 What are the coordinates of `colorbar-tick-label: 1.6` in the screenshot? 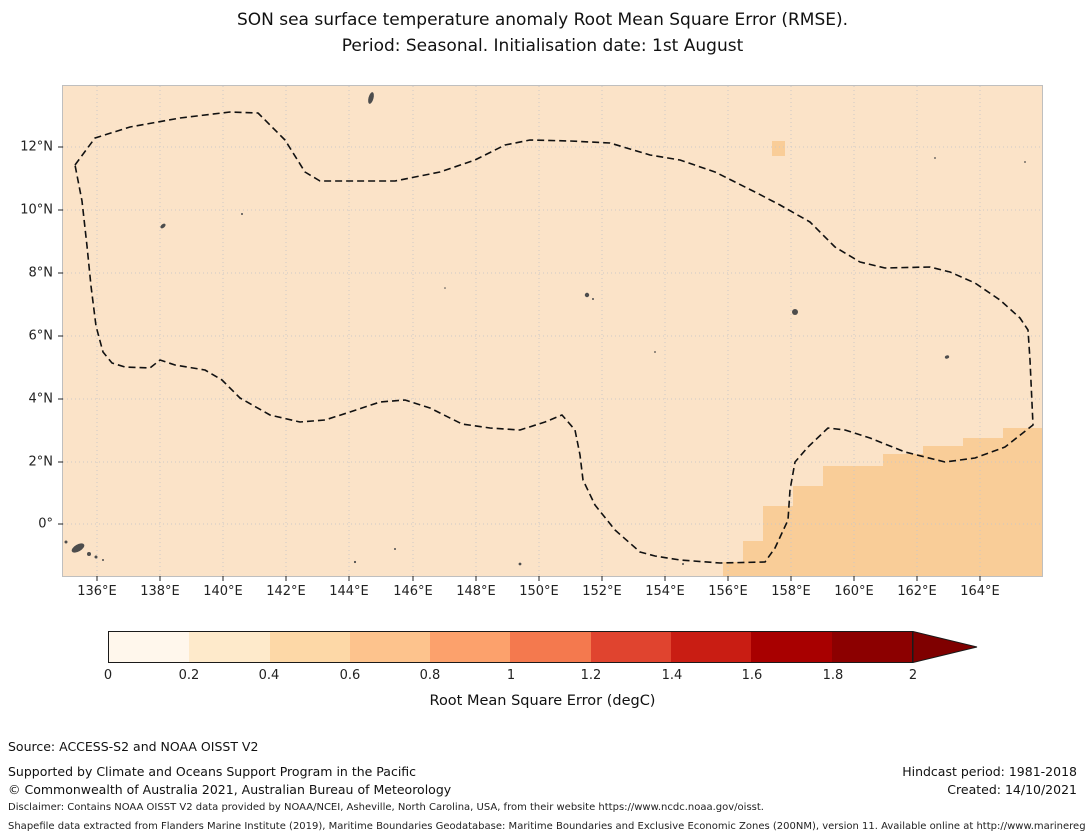 It's located at (752, 675).